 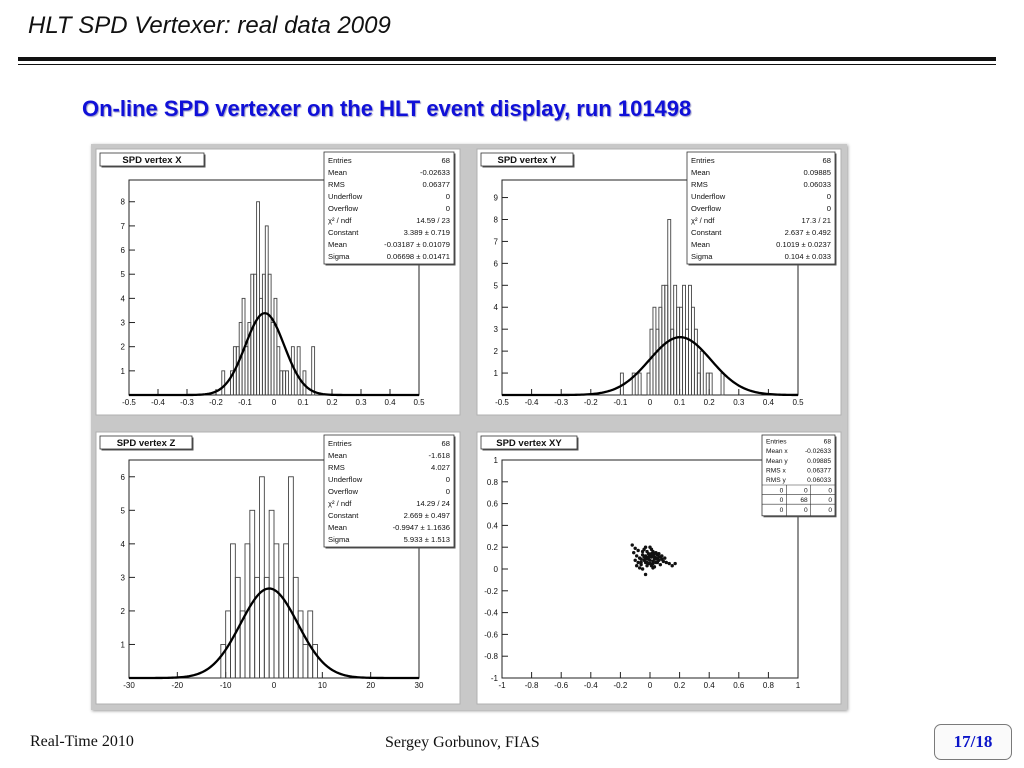 I want to click on x-tick-label: 0.8, so click(x=769, y=685).